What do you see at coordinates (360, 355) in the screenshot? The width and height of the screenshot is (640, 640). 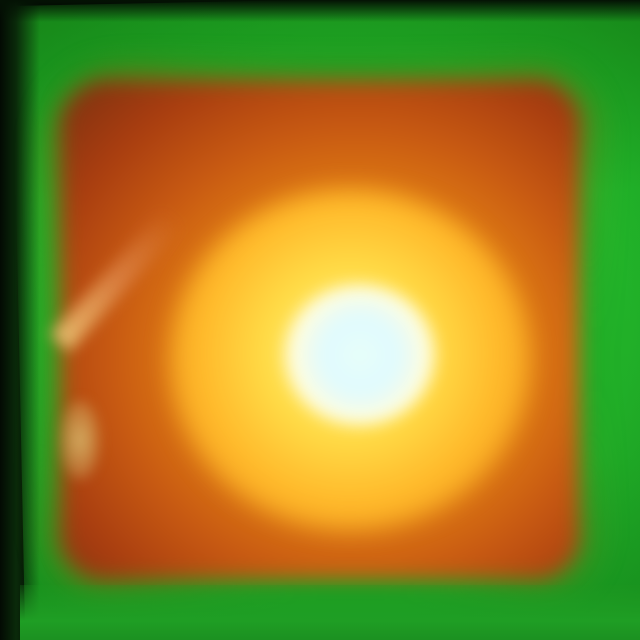 I see `white-core` at bounding box center [360, 355].